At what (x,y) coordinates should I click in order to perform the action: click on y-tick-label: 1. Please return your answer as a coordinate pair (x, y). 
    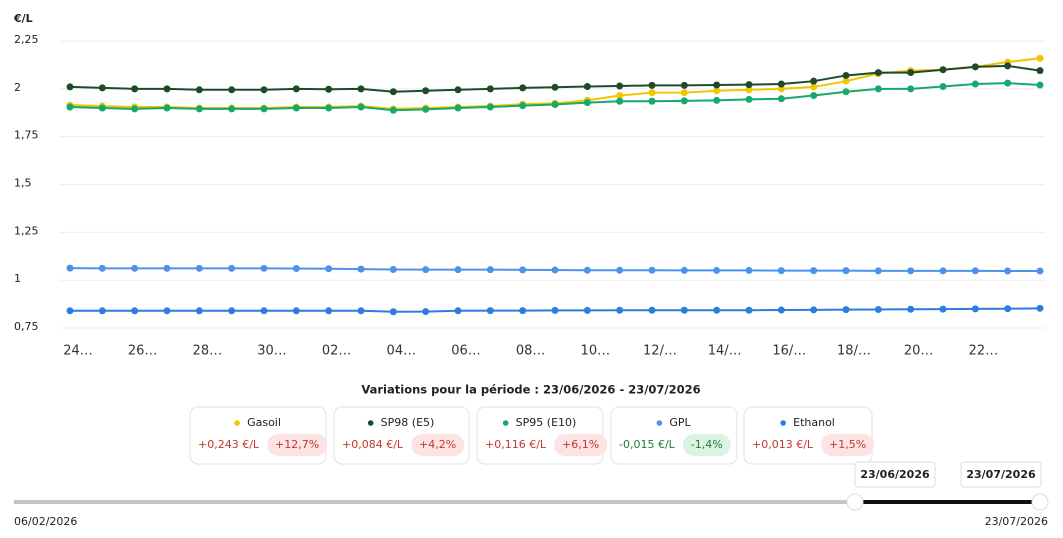
    Looking at the image, I should click on (17, 278).